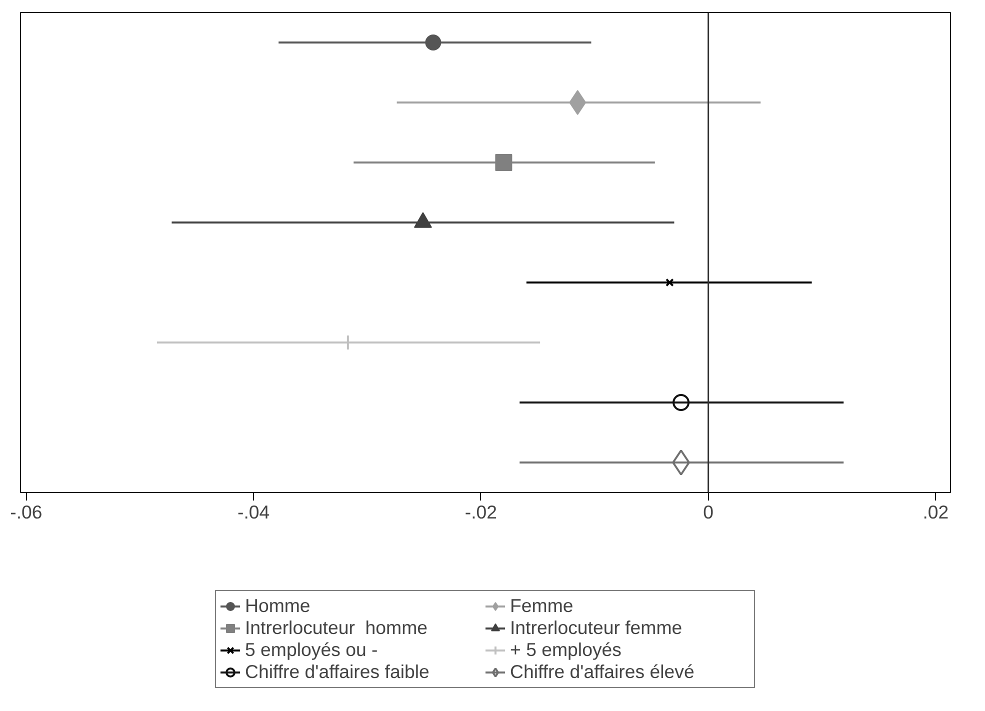 The width and height of the screenshot is (985, 711). Describe the element at coordinates (708, 512) in the screenshot. I see `x-tick-label: 0` at that location.